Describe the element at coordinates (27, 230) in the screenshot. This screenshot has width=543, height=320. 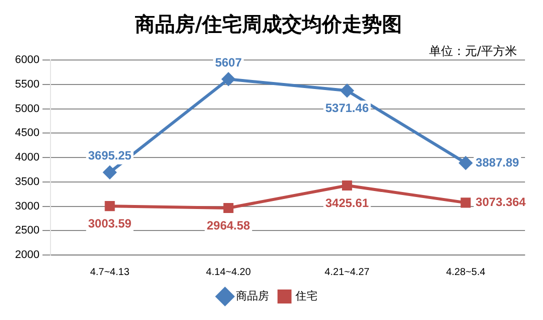
I see `y-tick-label: 2500` at that location.